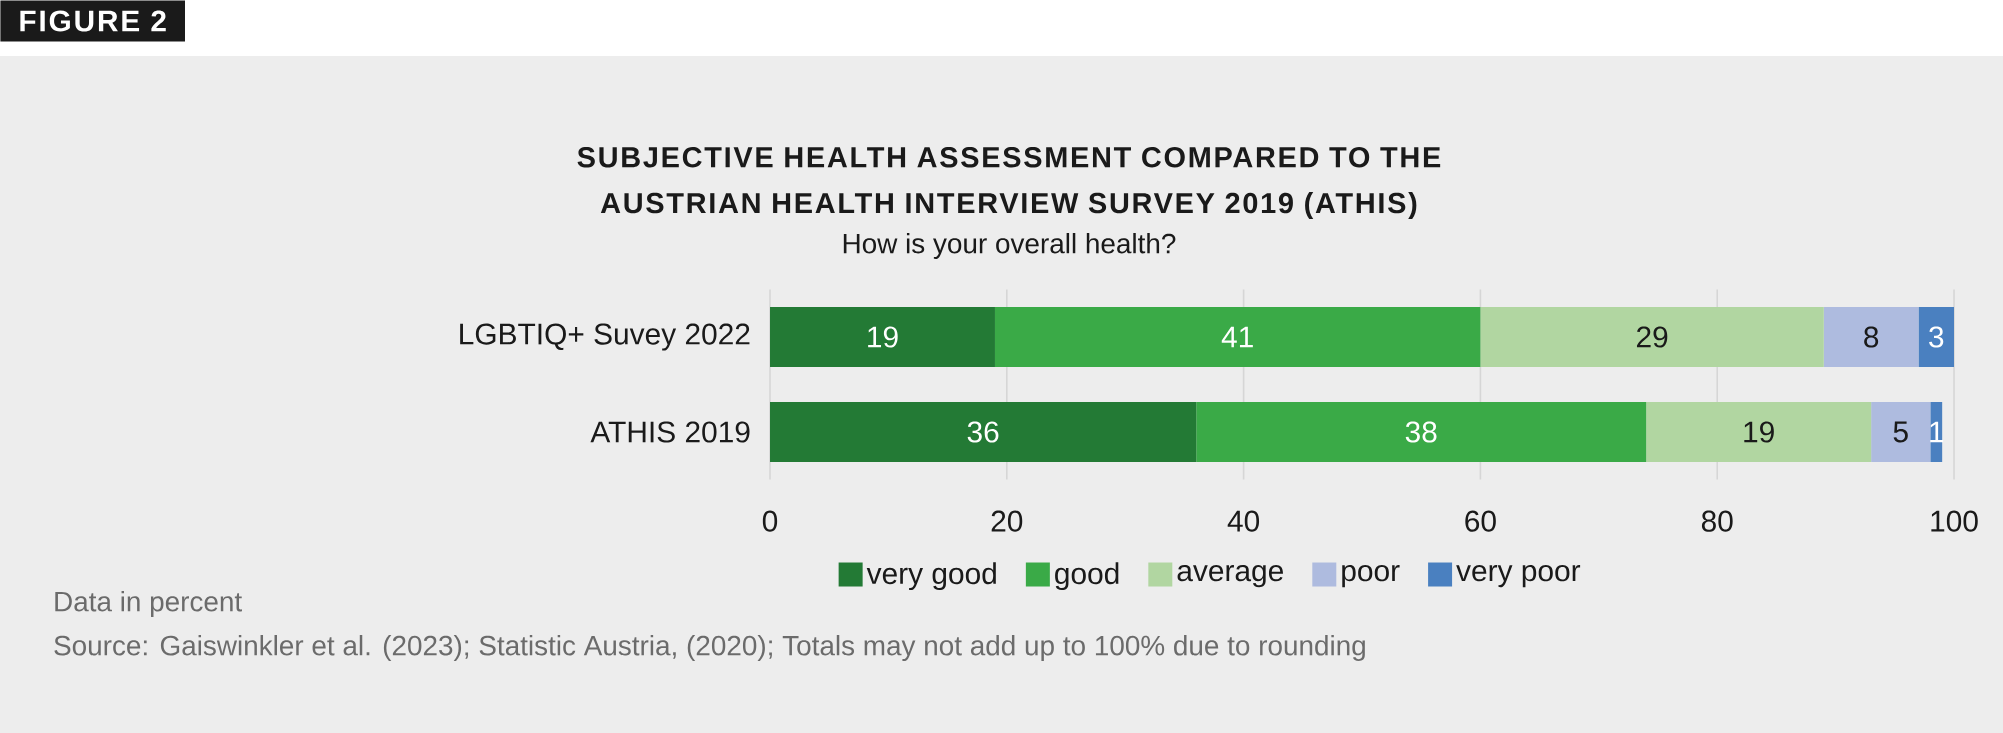 The height and width of the screenshot is (733, 2003). What do you see at coordinates (1007, 521) in the screenshot?
I see `x-tick-label: 20` at bounding box center [1007, 521].